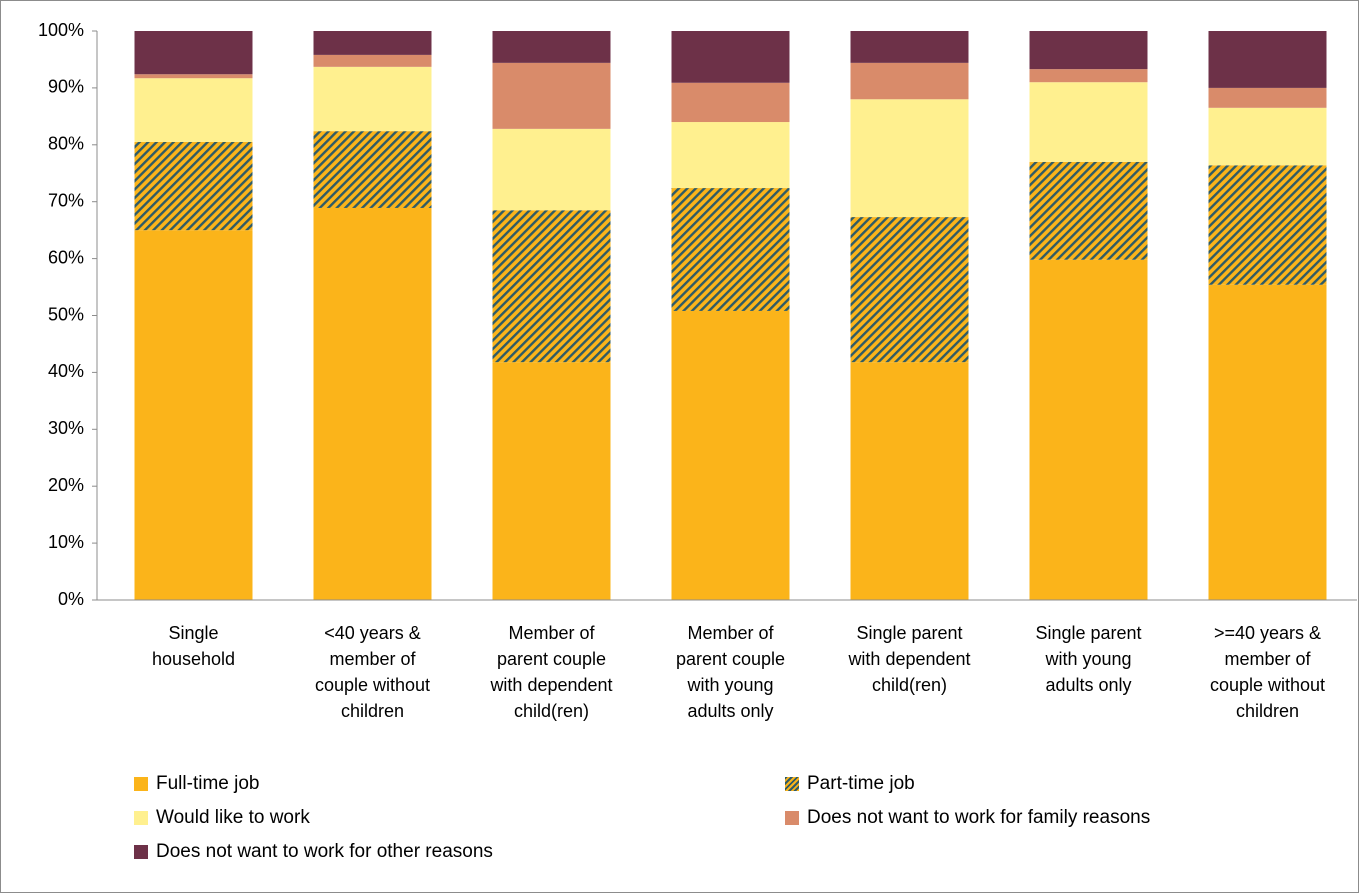 The image size is (1360, 894). What do you see at coordinates (66, 371) in the screenshot?
I see `y-tick-label: 40%` at bounding box center [66, 371].